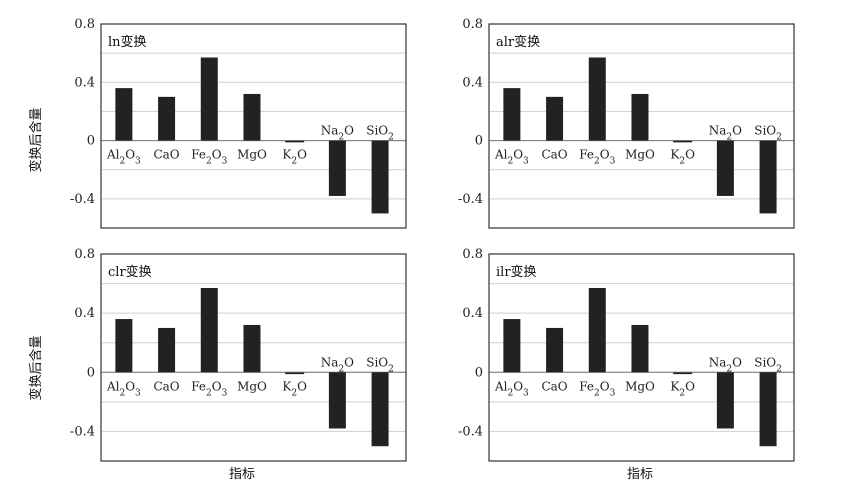 The height and width of the screenshot is (487, 850). What do you see at coordinates (518, 42) in the screenshot?
I see `panel-title: alr变换` at bounding box center [518, 42].